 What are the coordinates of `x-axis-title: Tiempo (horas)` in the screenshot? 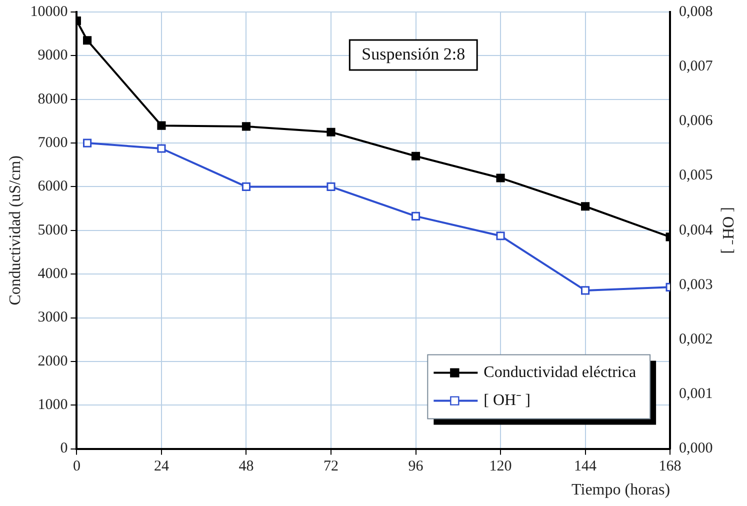 It's located at (621, 490).